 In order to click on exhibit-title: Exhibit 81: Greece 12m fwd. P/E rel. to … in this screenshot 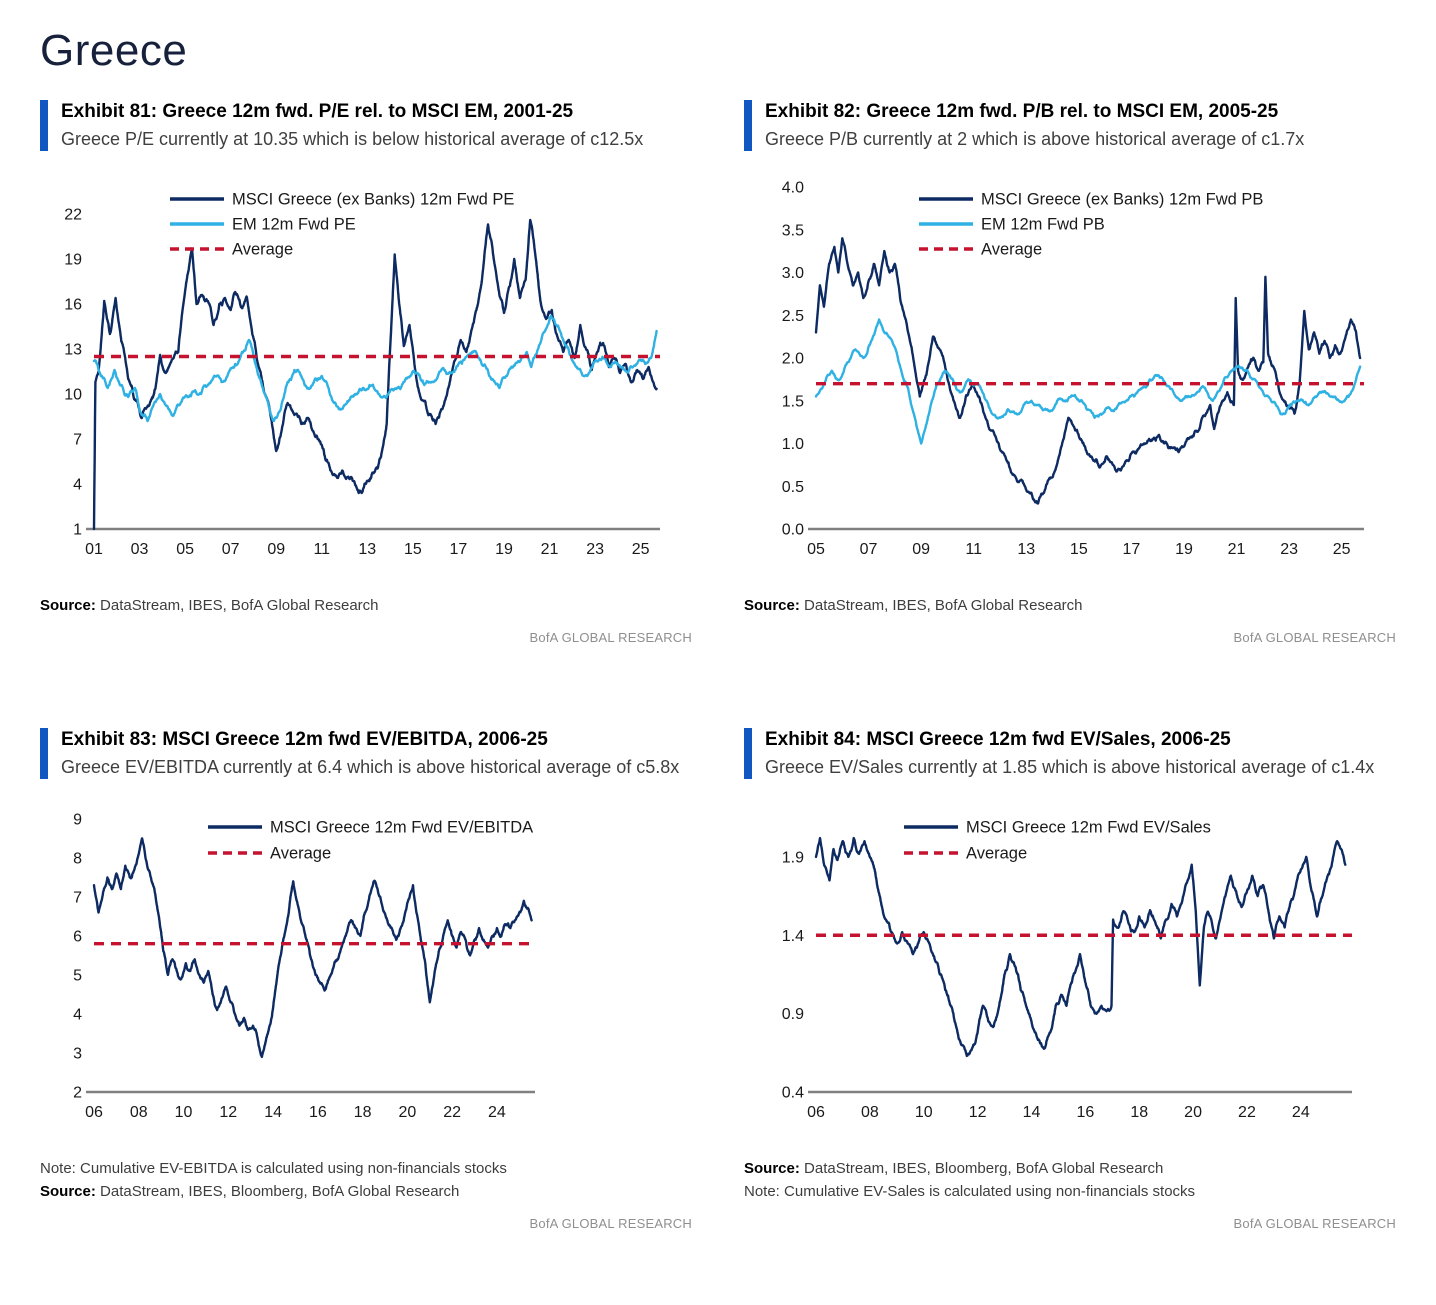, I will do `click(317, 111)`.